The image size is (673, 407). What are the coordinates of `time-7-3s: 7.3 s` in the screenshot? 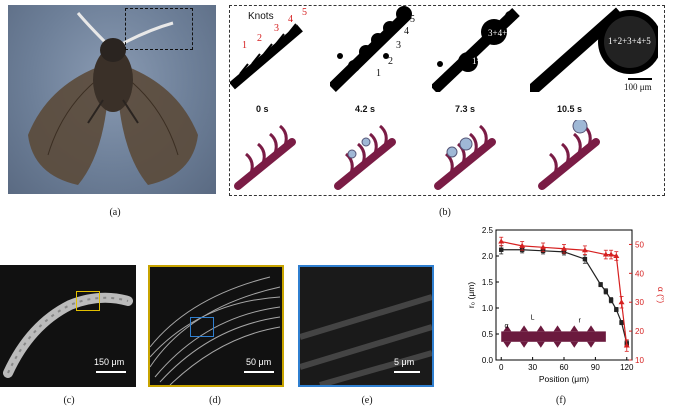 It's located at (465, 109).